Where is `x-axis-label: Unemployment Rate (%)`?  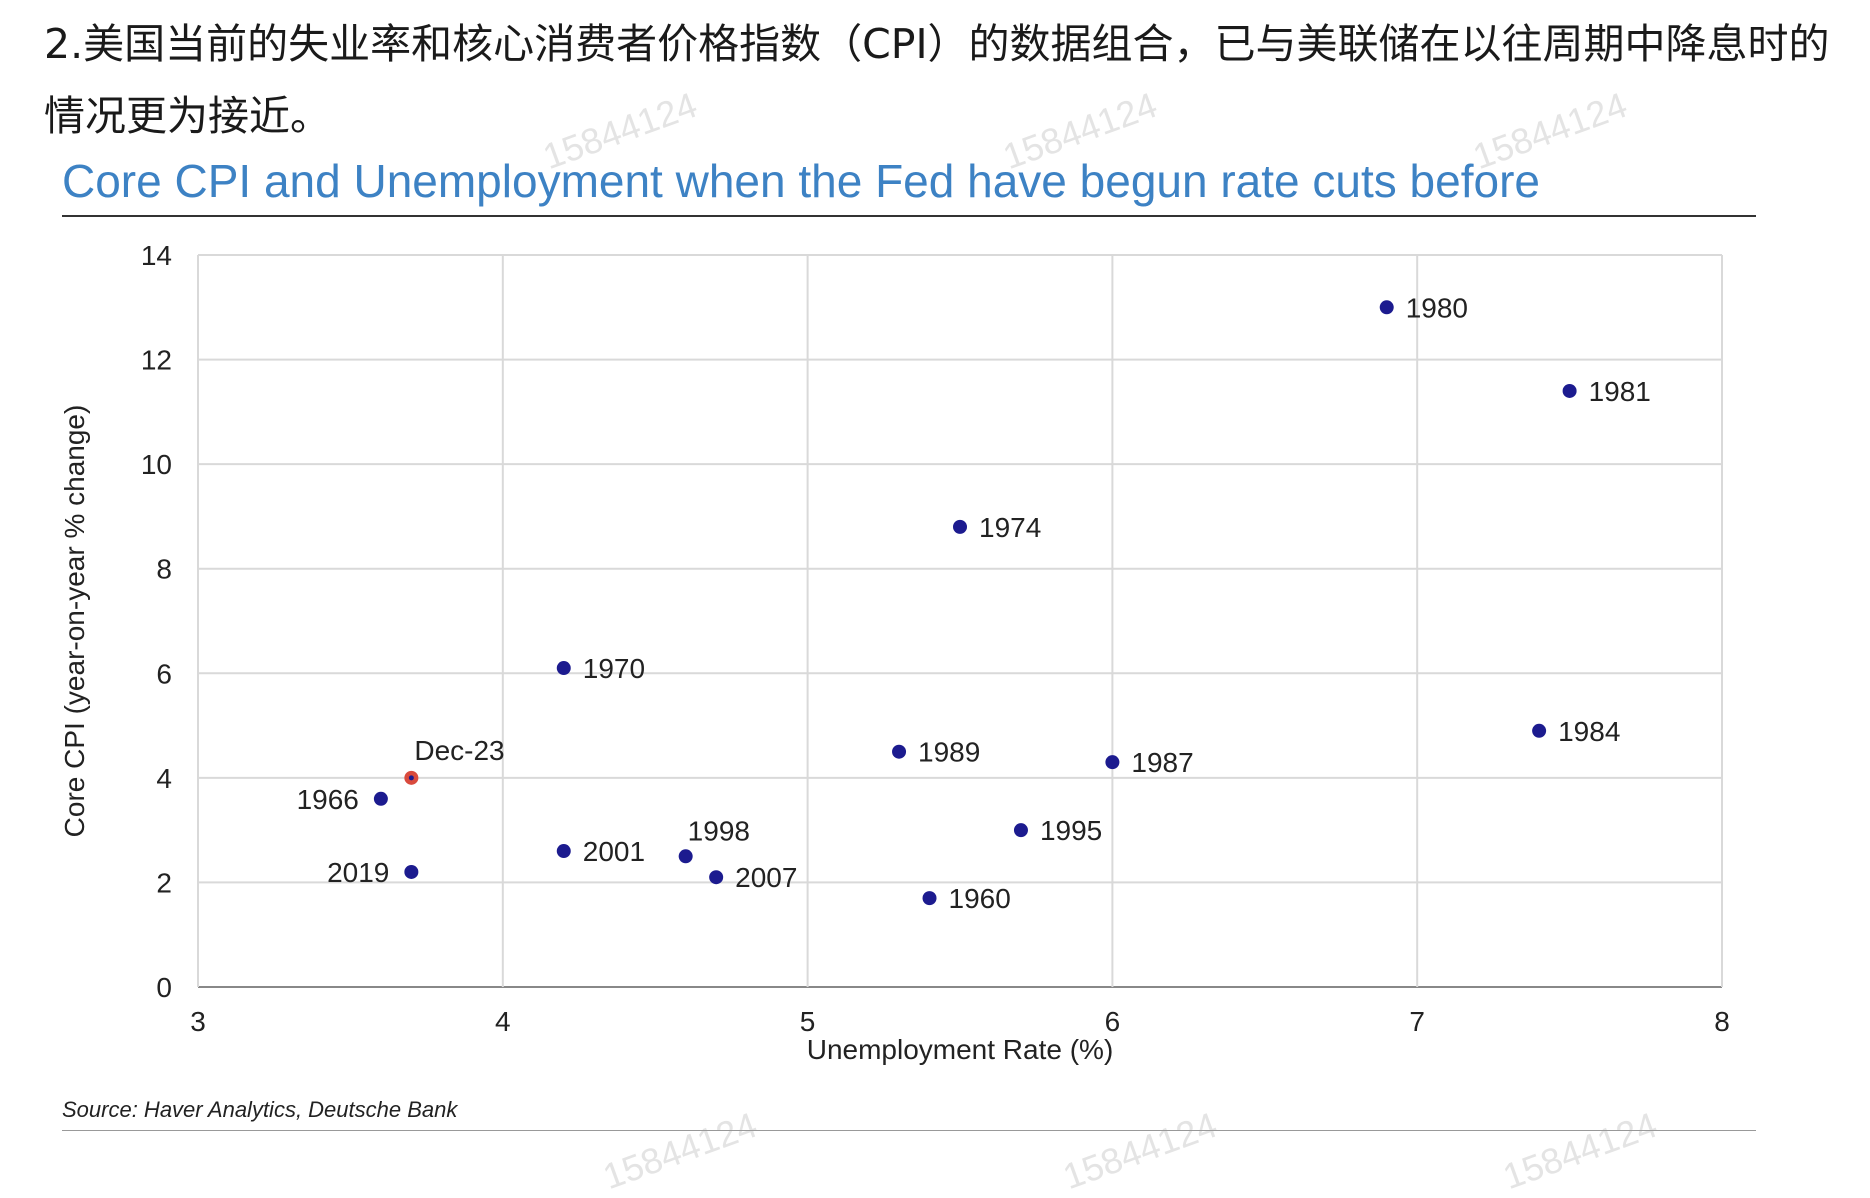
x-axis-label: Unemployment Rate (%) is located at coordinates (960, 1049).